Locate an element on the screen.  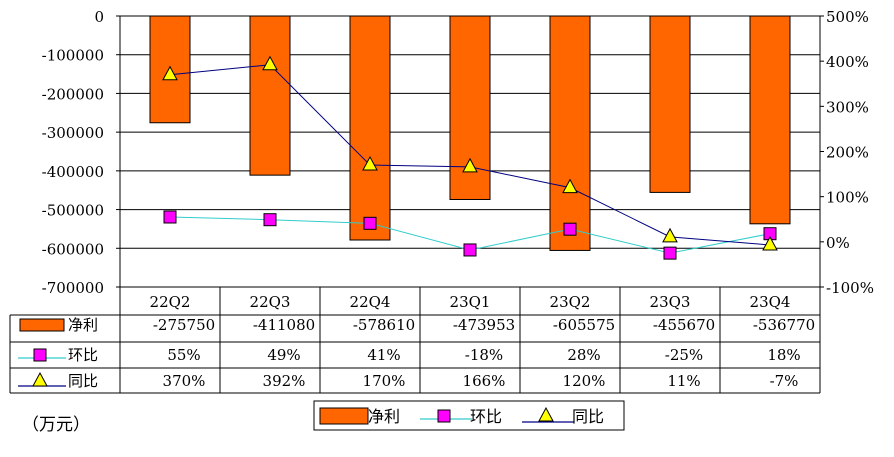
right-axis-tick-label: 500% is located at coordinates (847, 17).